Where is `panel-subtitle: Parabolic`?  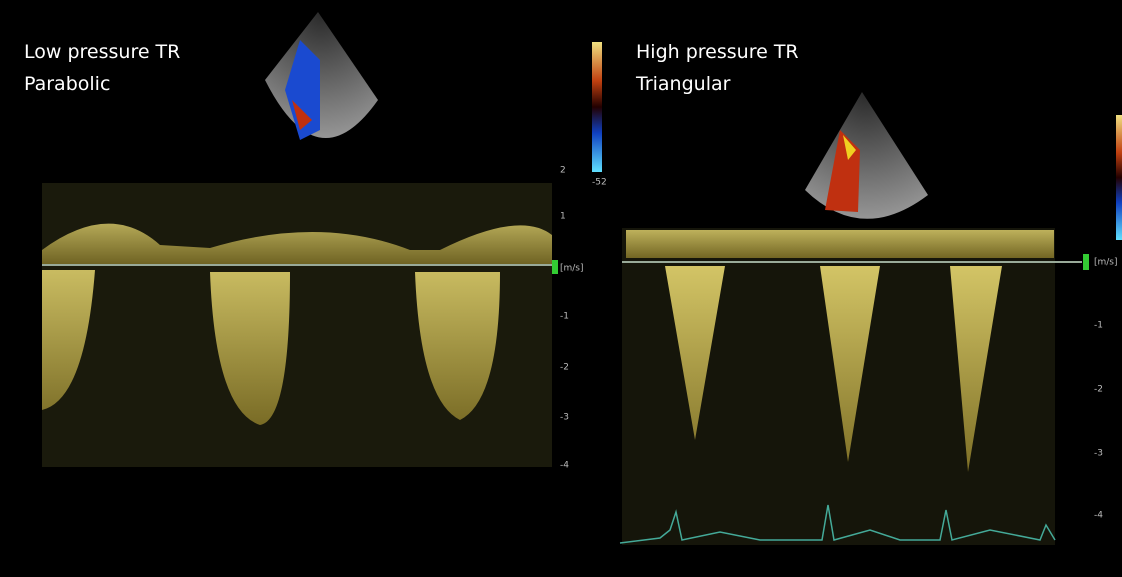 panel-subtitle: Parabolic is located at coordinates (67, 84).